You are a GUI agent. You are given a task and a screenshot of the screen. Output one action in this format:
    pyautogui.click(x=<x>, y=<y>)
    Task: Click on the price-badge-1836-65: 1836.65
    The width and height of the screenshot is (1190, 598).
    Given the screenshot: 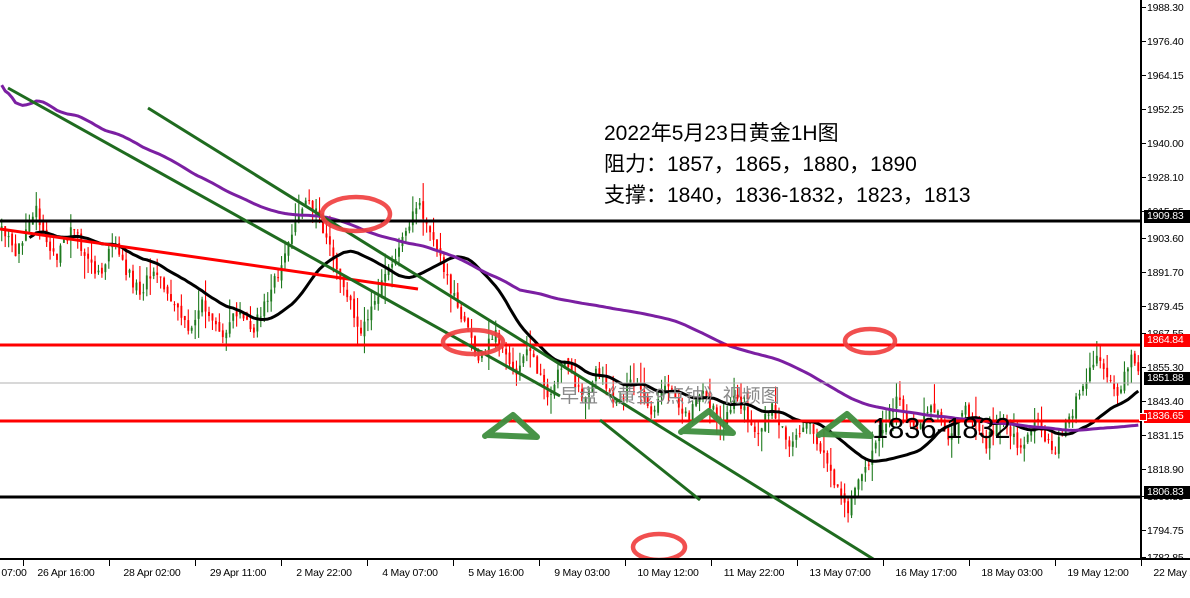 What is the action you would take?
    pyautogui.click(x=1164, y=416)
    